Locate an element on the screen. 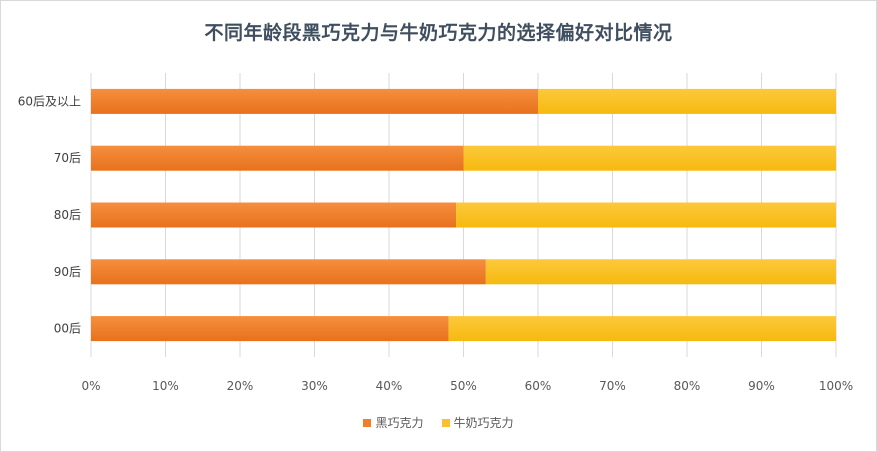 This screenshot has width=877, height=452. legend-swatch-milk is located at coordinates (445, 422).